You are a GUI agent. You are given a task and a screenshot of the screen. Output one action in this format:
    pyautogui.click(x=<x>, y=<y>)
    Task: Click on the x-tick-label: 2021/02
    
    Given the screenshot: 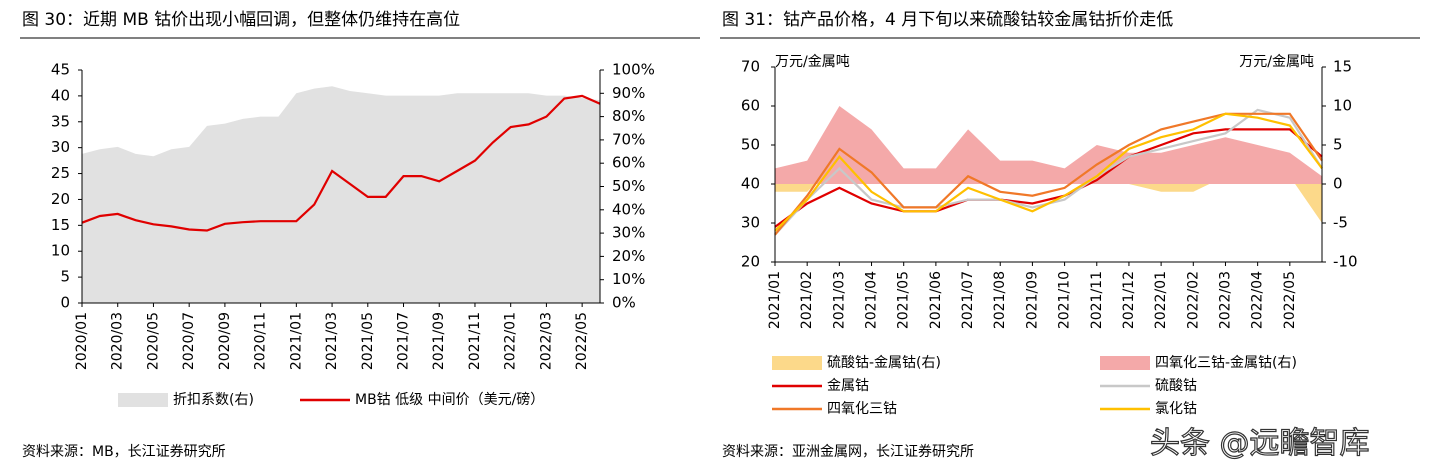 What is the action you would take?
    pyautogui.click(x=807, y=300)
    